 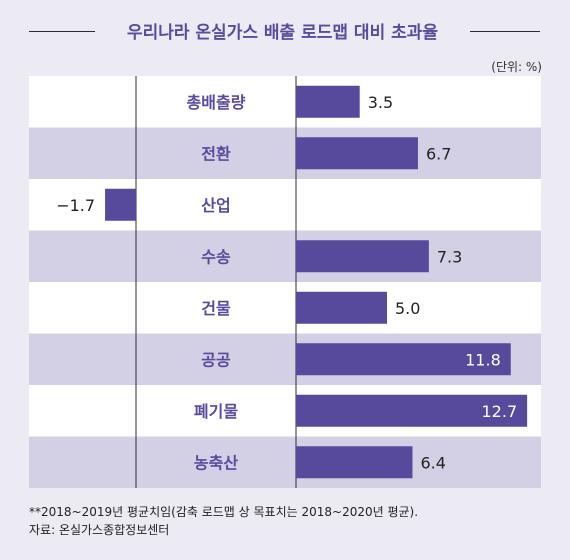 What do you see at coordinates (216, 308) in the screenshot?
I see `category-label: 건물` at bounding box center [216, 308].